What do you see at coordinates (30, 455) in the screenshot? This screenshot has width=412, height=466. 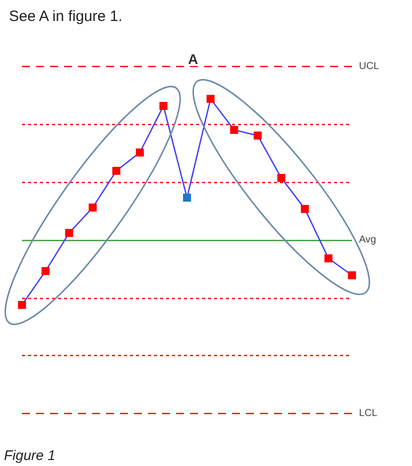 I see `caption: Figure 1` at bounding box center [30, 455].